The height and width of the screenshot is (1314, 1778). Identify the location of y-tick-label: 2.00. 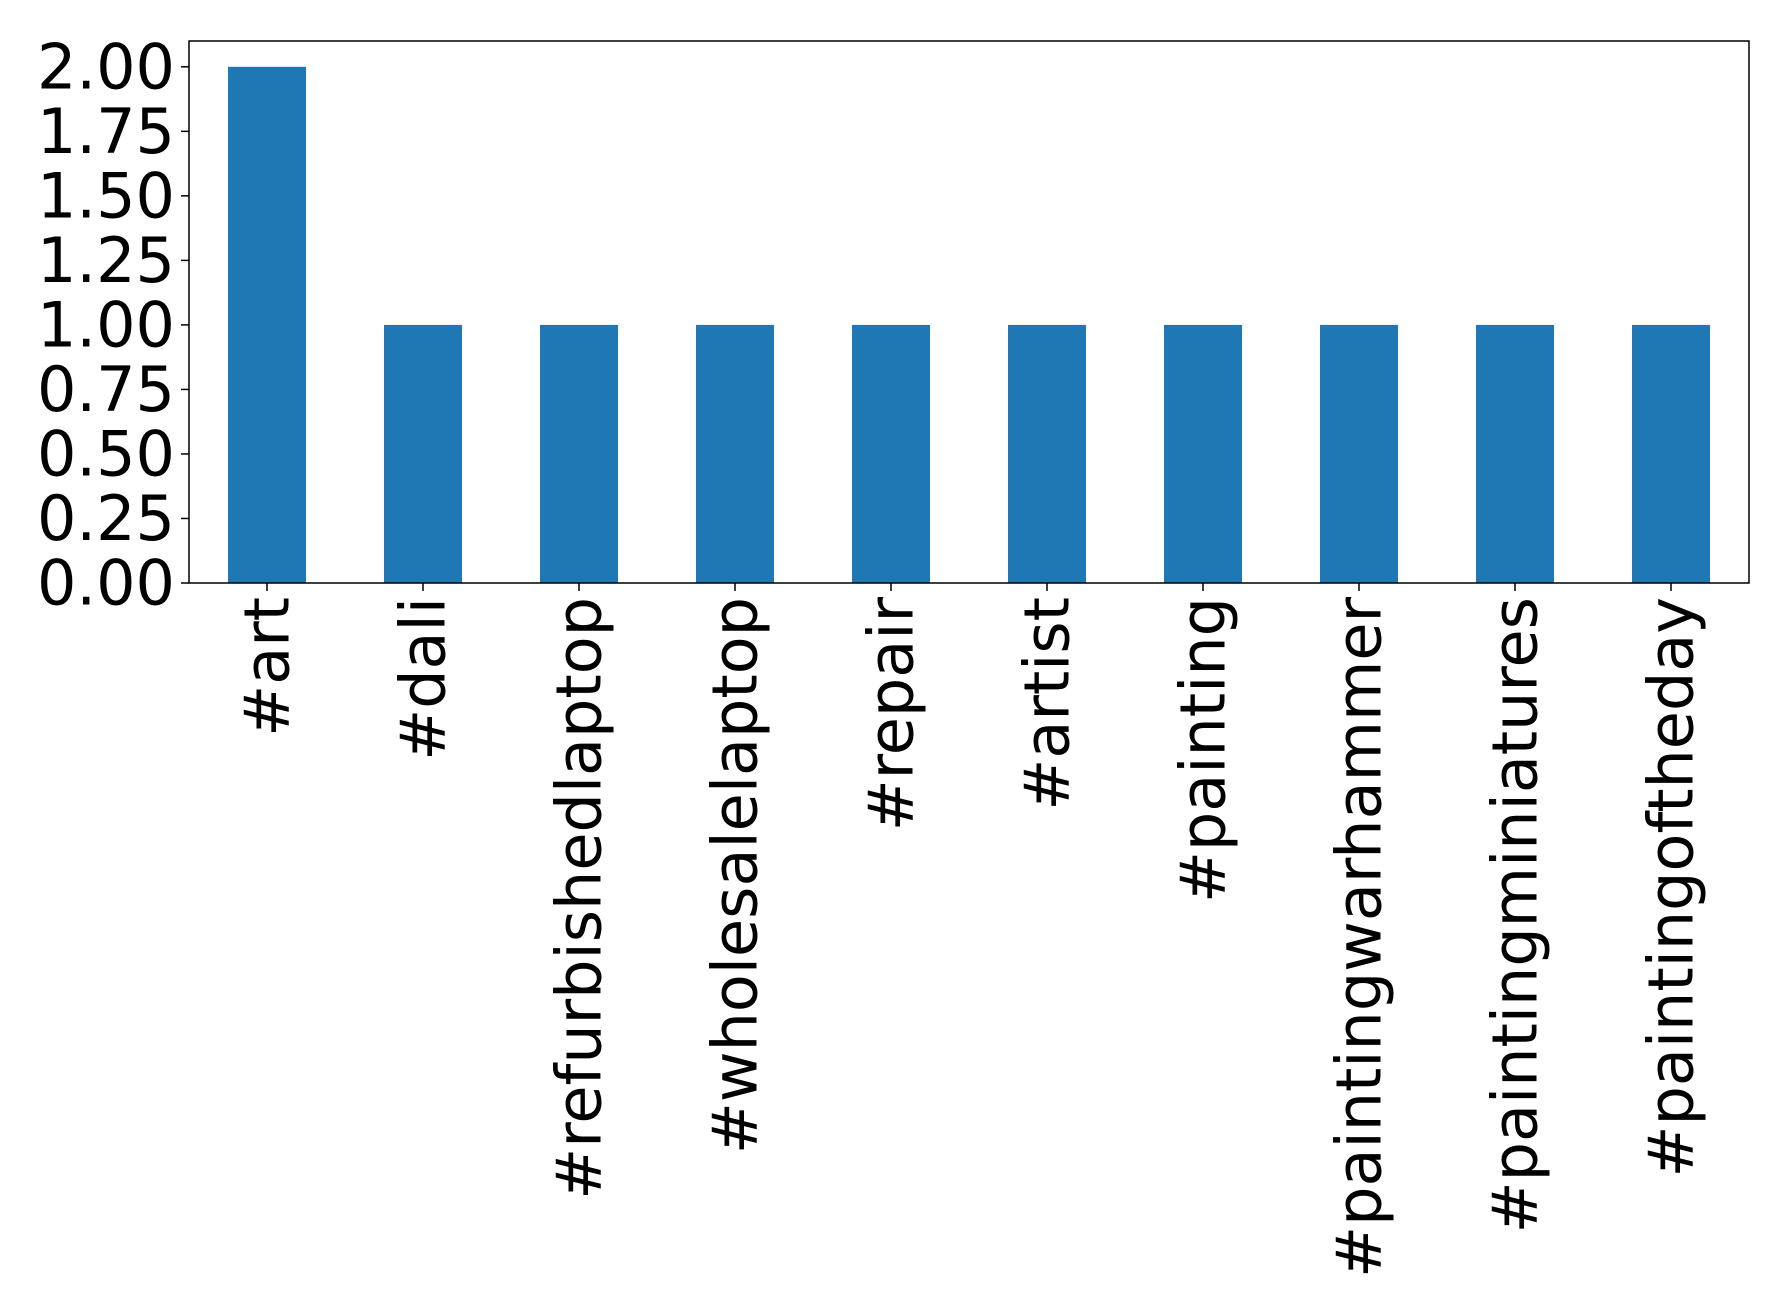
(106, 66).